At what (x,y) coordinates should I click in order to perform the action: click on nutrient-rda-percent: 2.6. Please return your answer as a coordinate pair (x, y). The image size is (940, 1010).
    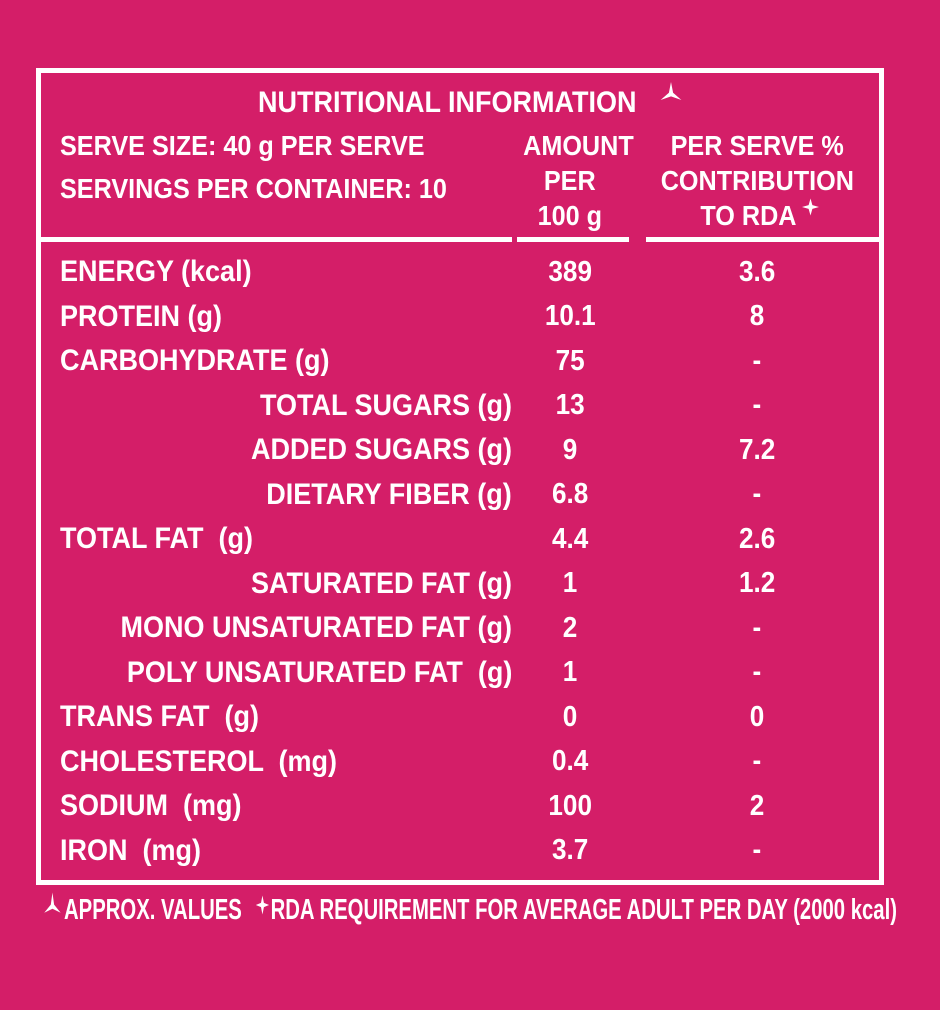
    Looking at the image, I should click on (757, 538).